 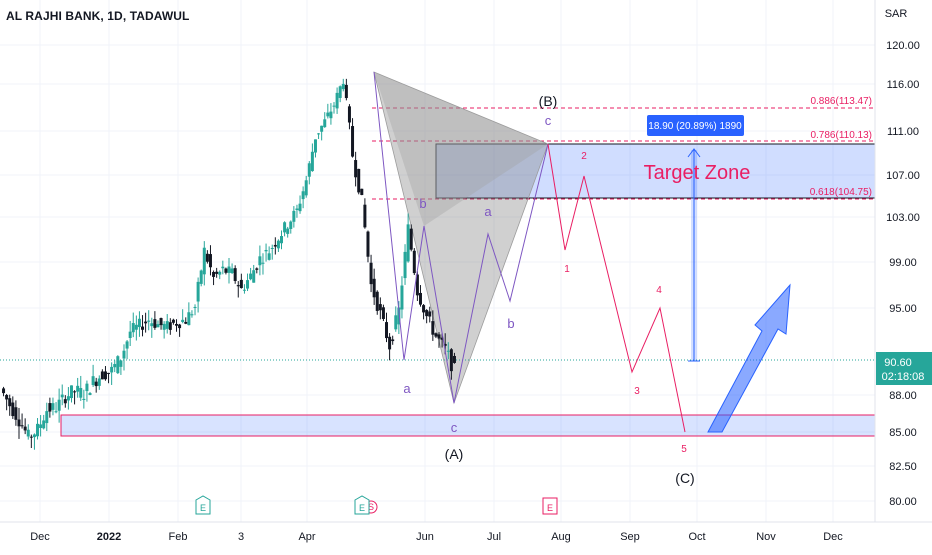 I want to click on y-axis-unit: SAR, so click(x=896, y=14).